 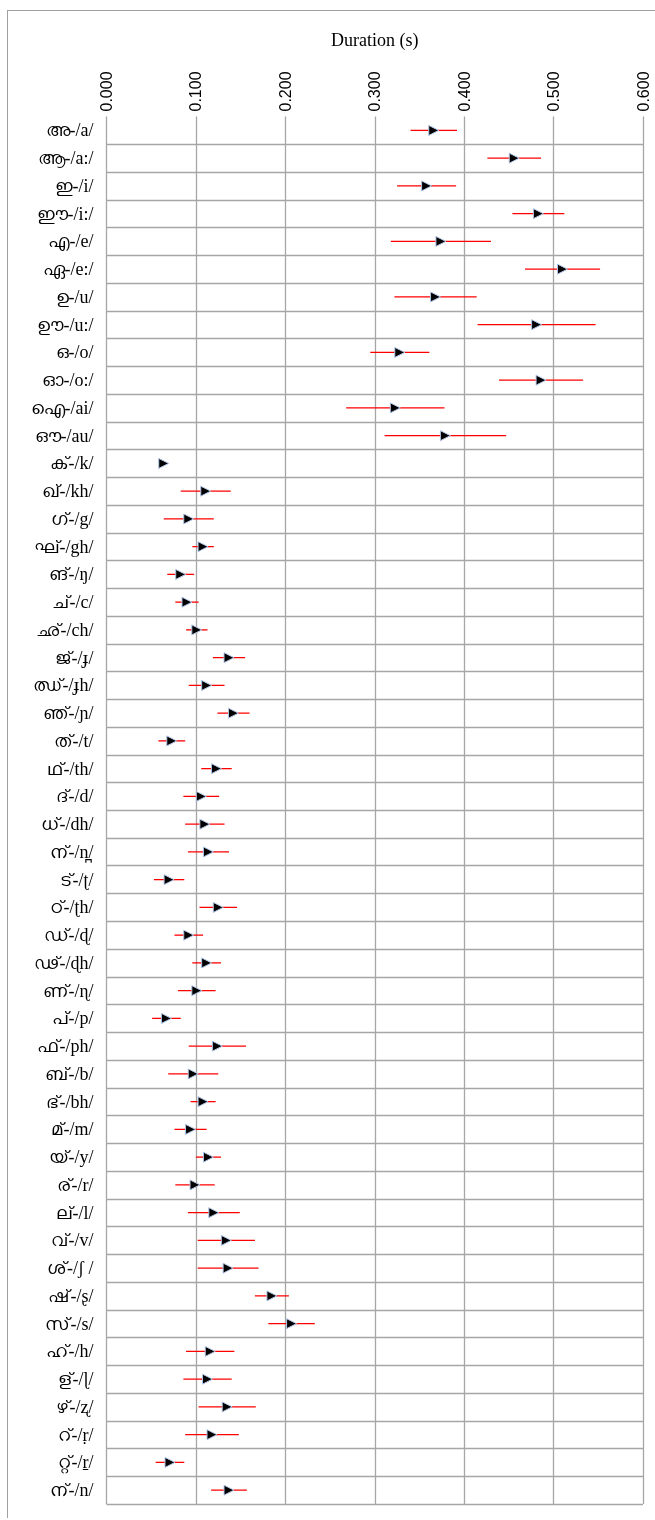 I want to click on y-tick-label: ച്-/c/, so click(x=72, y=602).